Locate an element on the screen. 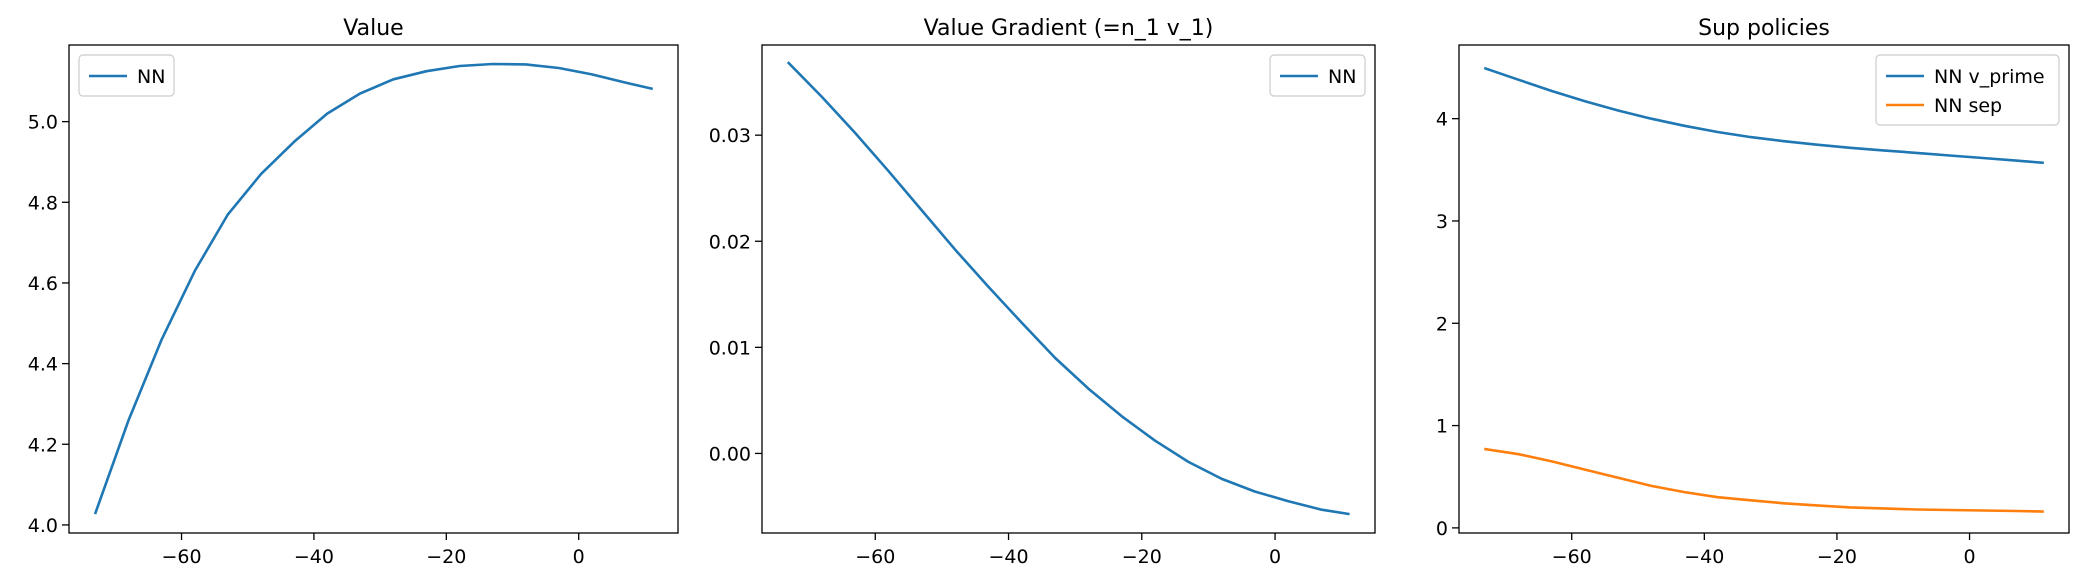 This screenshot has width=2085, height=582. y-tick-label: 4 is located at coordinates (1442, 120).